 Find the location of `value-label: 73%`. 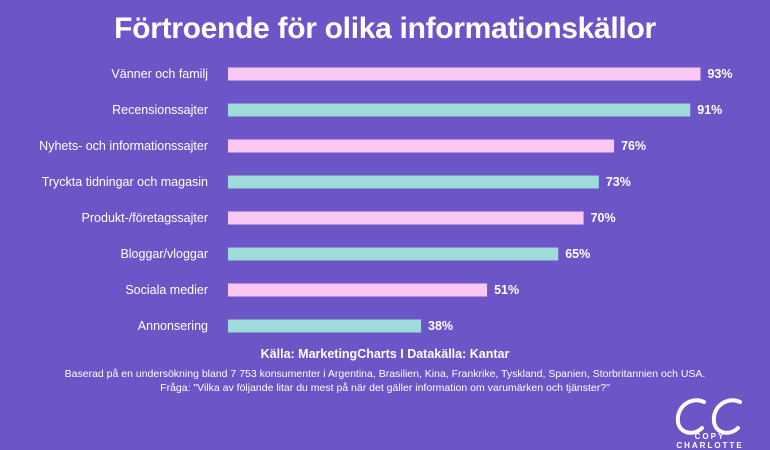

value-label: 73% is located at coordinates (618, 182).